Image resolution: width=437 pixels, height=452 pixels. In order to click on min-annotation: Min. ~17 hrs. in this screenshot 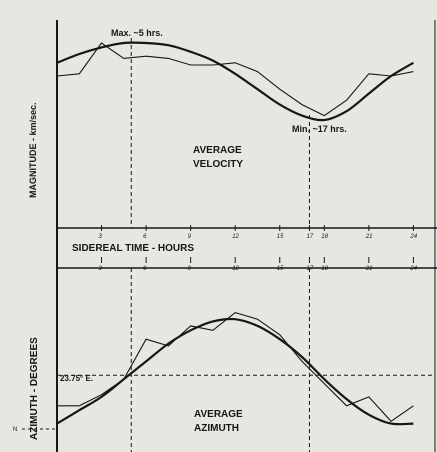, I will do `click(319, 129)`.